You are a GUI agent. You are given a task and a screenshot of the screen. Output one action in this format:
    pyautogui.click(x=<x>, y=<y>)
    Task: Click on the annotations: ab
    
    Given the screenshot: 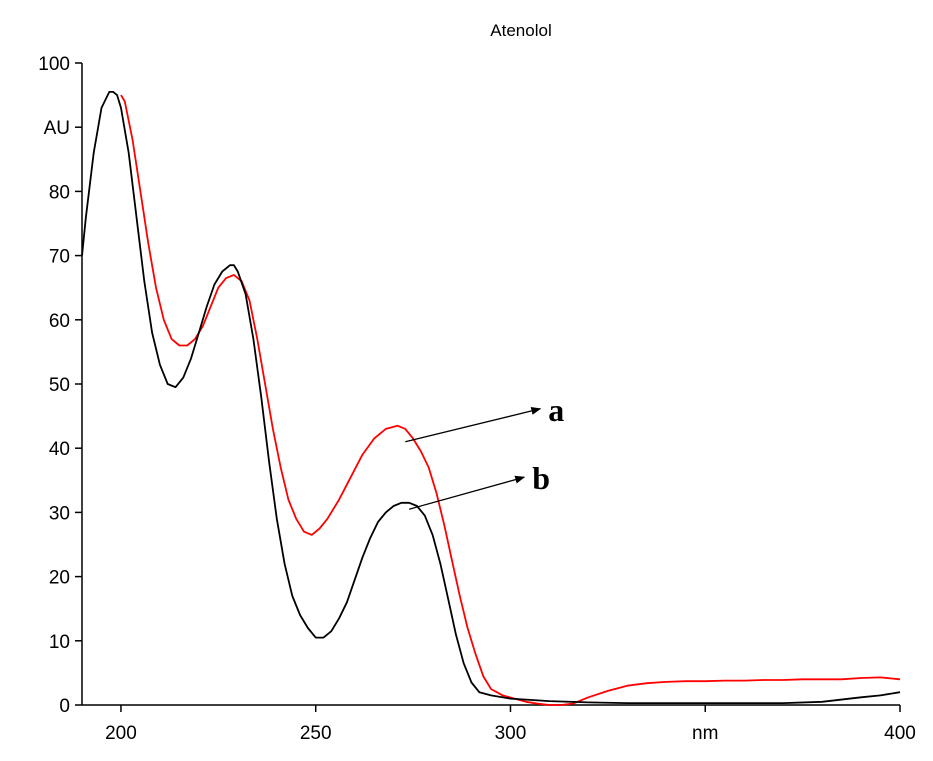 What is the action you would take?
    pyautogui.click(x=484, y=451)
    